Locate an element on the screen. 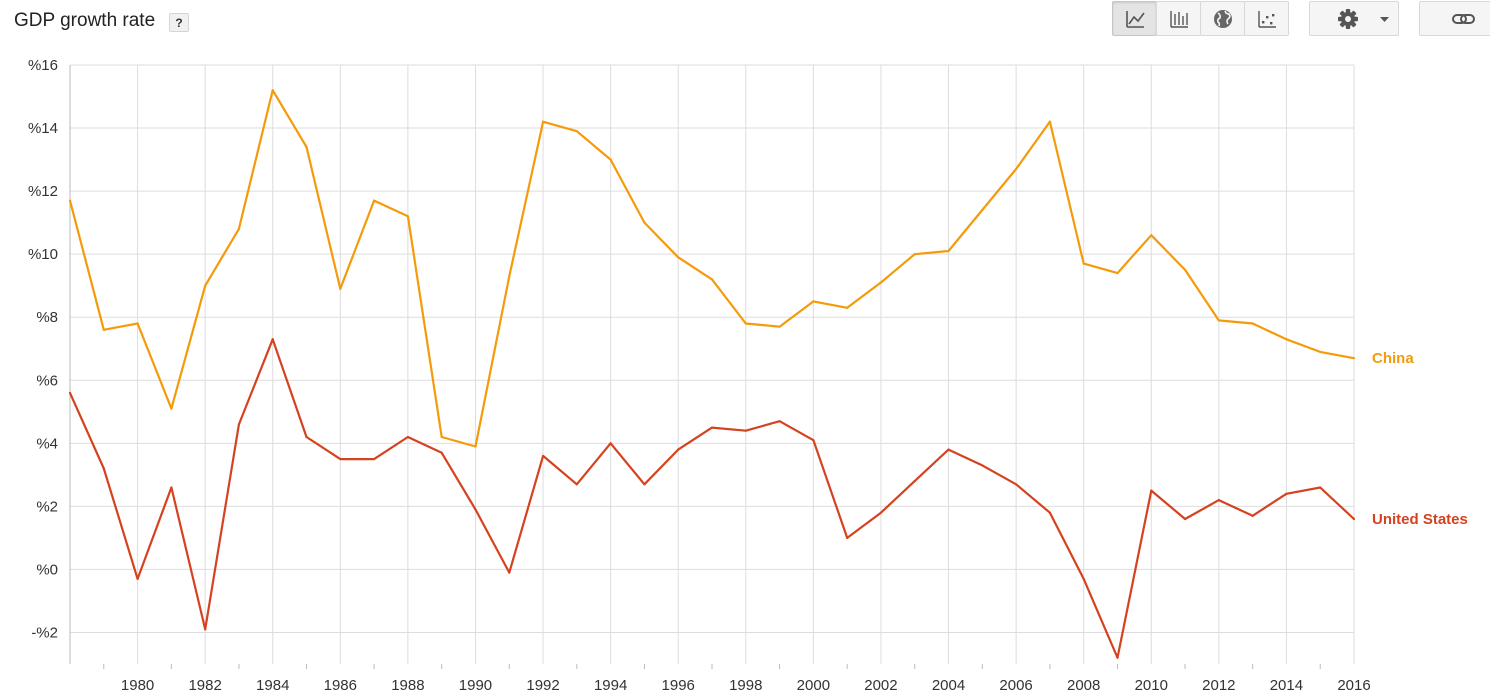 This screenshot has height=700, width=1490. x-tick-label: 2000 is located at coordinates (813, 685).